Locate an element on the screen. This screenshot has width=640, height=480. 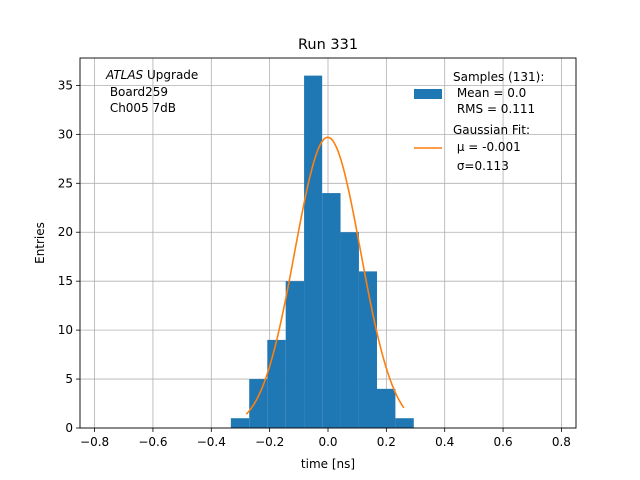
x-tick-label: 0.8 is located at coordinates (561, 442).